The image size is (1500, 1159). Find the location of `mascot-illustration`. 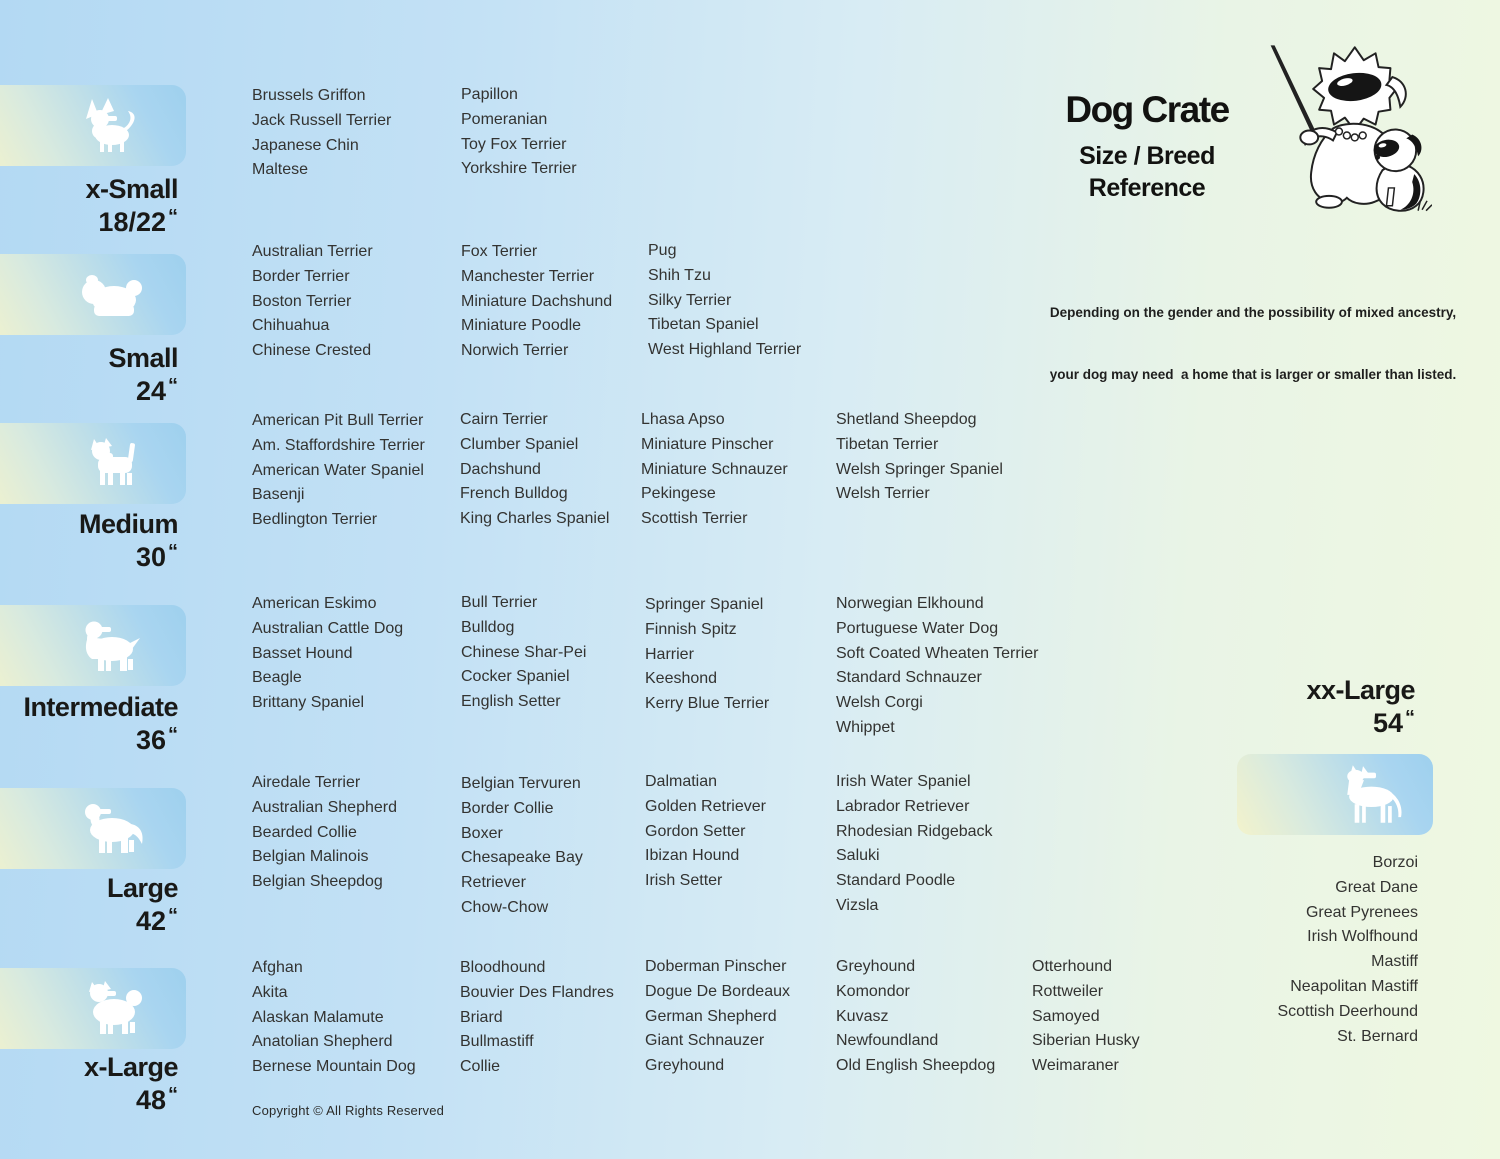

mascot-illustration is located at coordinates (1351, 128).